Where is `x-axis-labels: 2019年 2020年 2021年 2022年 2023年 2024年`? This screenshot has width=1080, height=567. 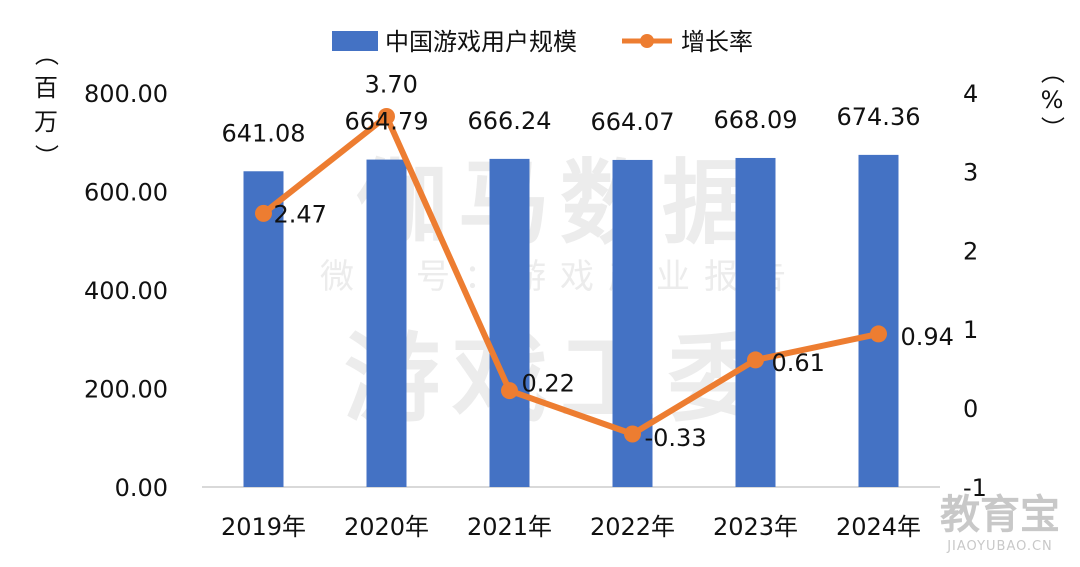 x-axis-labels: 2019年 2020年 2021年 2022年 2023年 2024年 is located at coordinates (571, 527).